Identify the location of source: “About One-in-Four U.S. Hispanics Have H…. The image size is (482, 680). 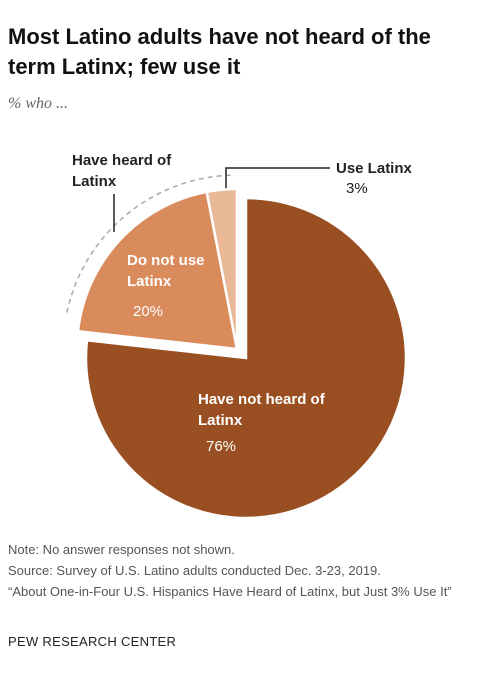
(230, 591).